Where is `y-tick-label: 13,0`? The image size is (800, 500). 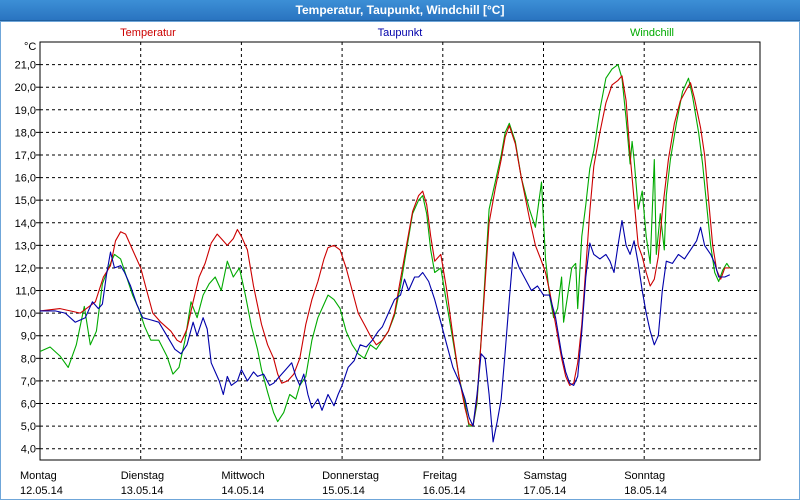
y-tick-label: 13,0 is located at coordinates (25, 246).